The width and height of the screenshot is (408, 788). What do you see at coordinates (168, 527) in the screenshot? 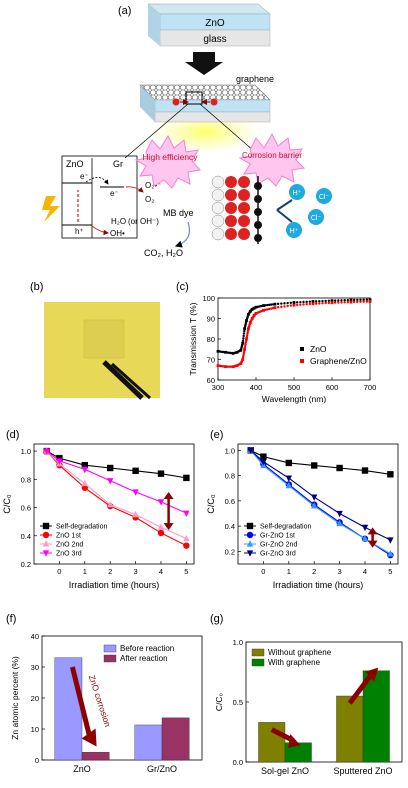
I see `difference-arrow-head` at bounding box center [168, 527].